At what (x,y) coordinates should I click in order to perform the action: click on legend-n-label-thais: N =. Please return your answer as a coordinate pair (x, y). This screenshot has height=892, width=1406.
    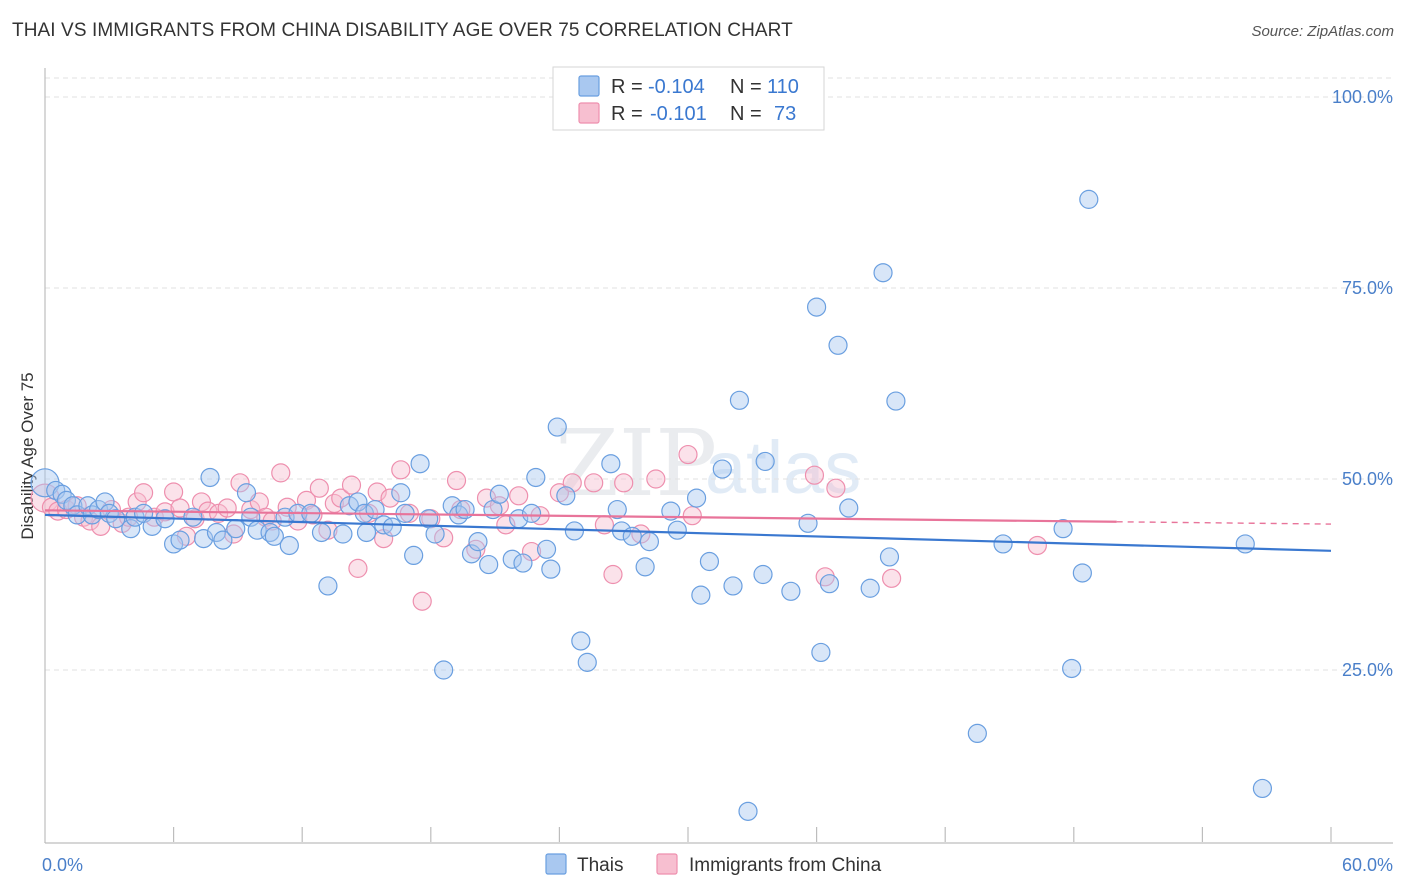
    Looking at the image, I should click on (746, 87).